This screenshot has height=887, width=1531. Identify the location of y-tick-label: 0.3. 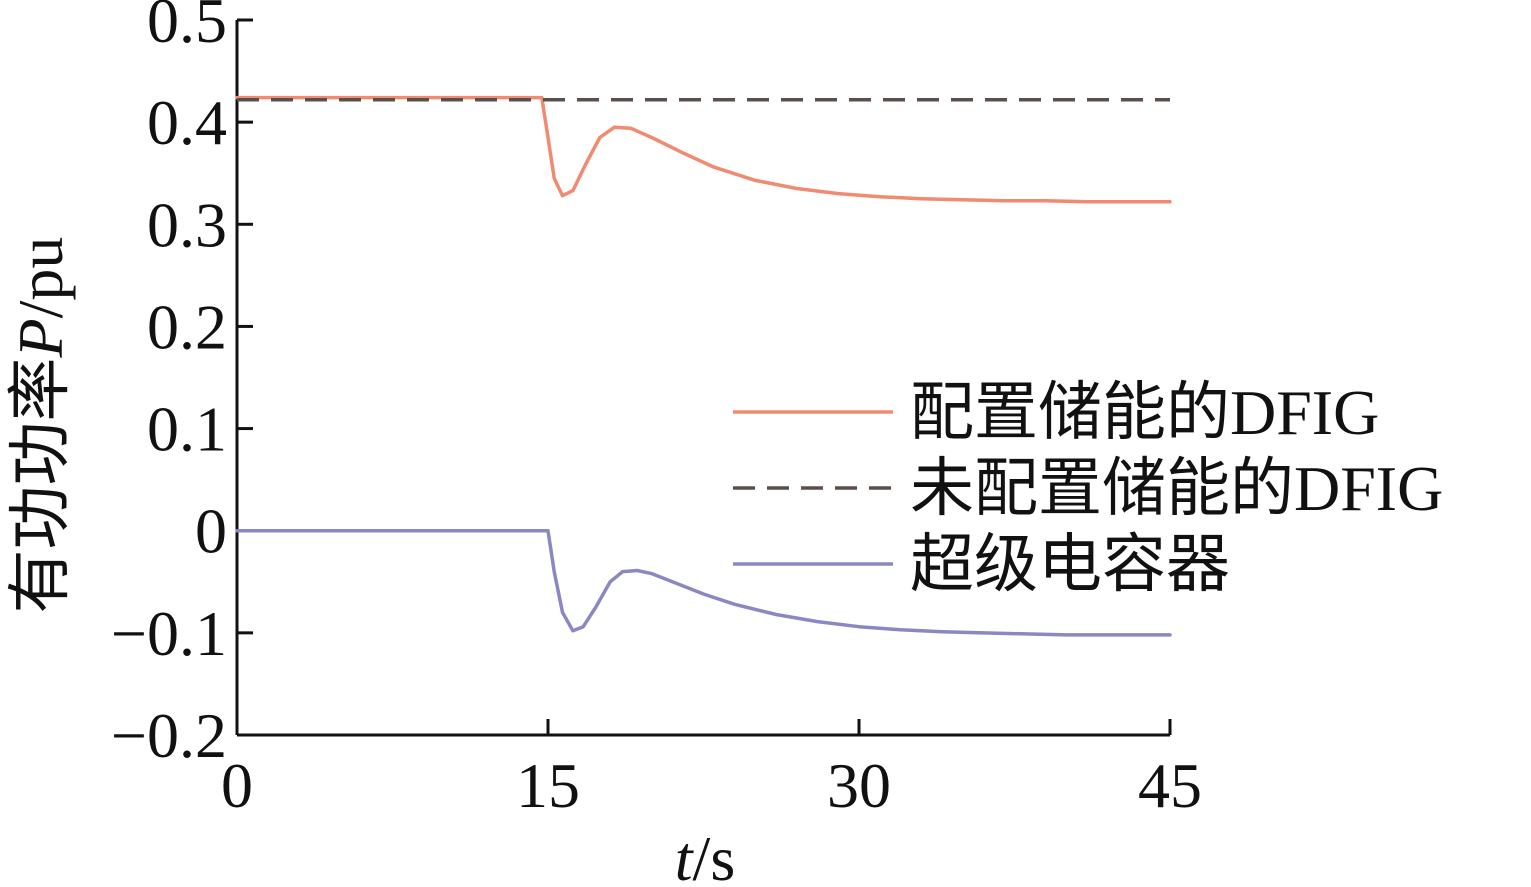
(187, 224).